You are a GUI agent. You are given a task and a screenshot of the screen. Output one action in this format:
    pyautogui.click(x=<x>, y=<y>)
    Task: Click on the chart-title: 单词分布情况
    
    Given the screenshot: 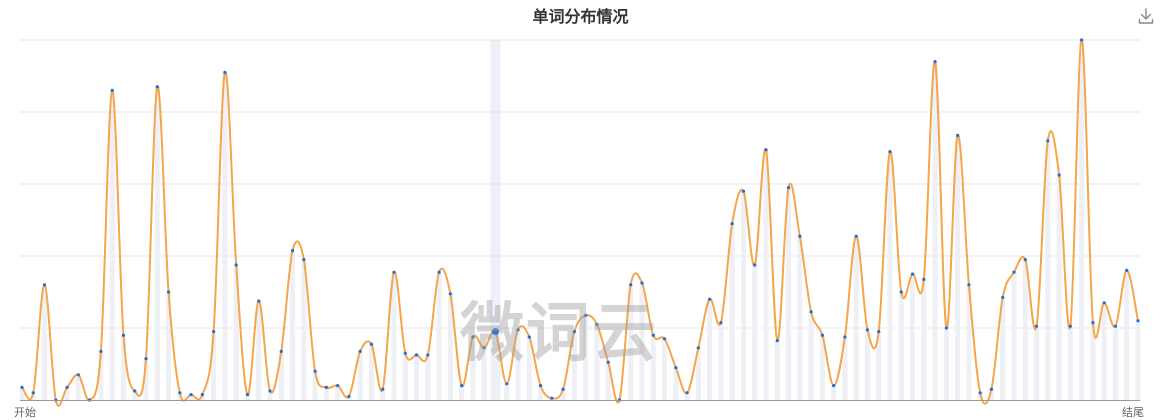 What is the action you would take?
    pyautogui.click(x=580, y=16)
    